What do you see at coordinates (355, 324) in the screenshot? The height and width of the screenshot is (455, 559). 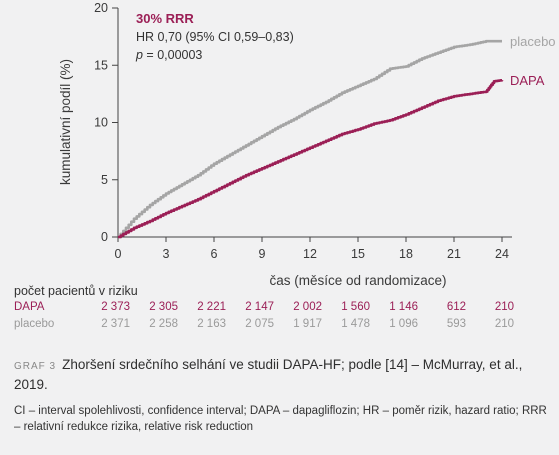 I see `risk-value: 1 478` at bounding box center [355, 324].